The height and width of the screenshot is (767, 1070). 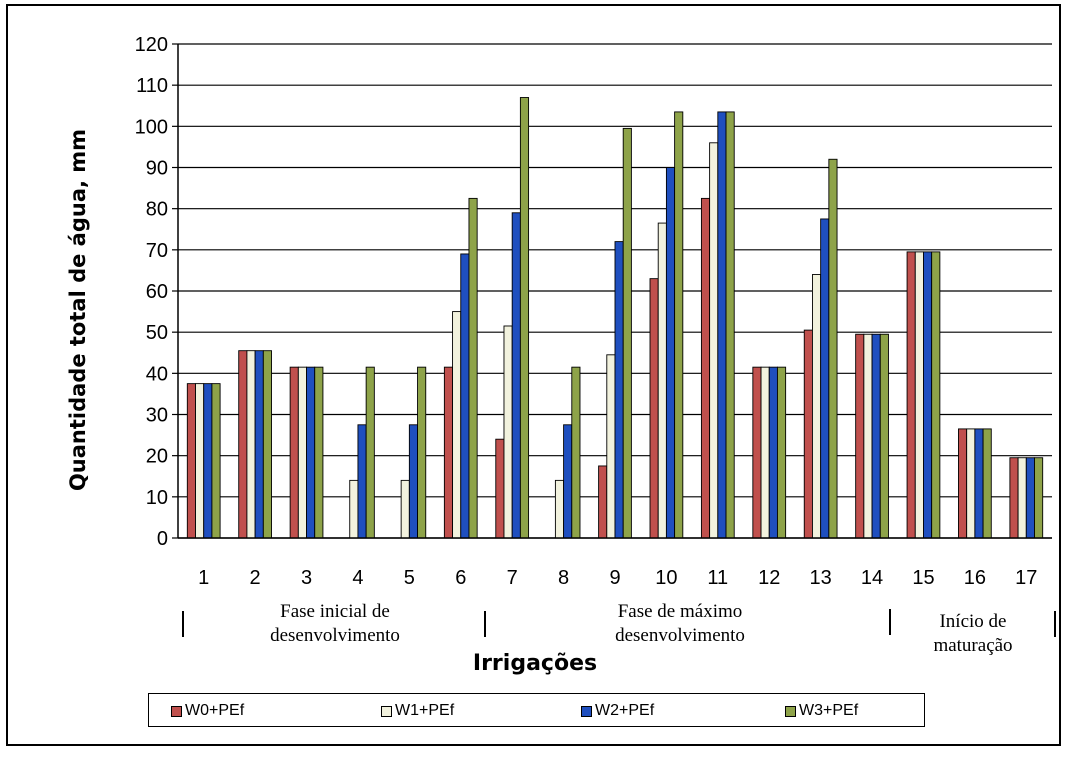 What do you see at coordinates (535, 663) in the screenshot?
I see `x-axis-label: Irrigações` at bounding box center [535, 663].